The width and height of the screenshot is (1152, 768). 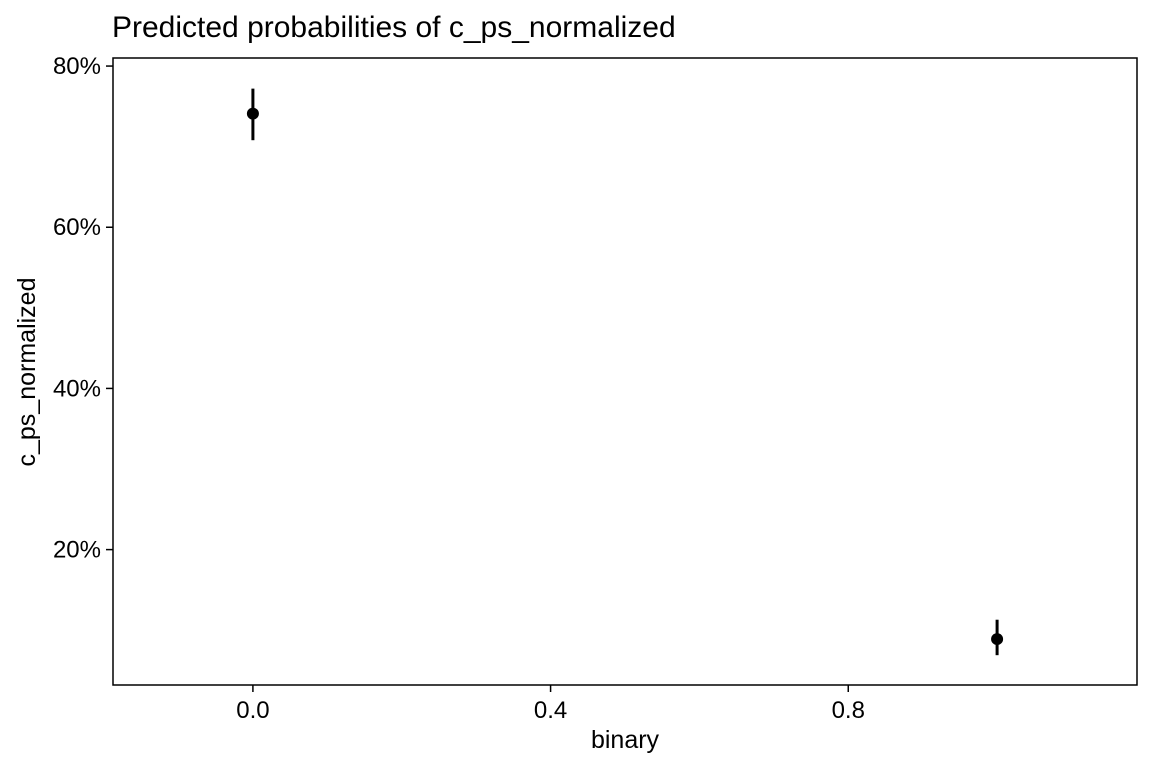 What do you see at coordinates (83, 308) in the screenshot?
I see `y-axis: 20% 40% 60% 80%` at bounding box center [83, 308].